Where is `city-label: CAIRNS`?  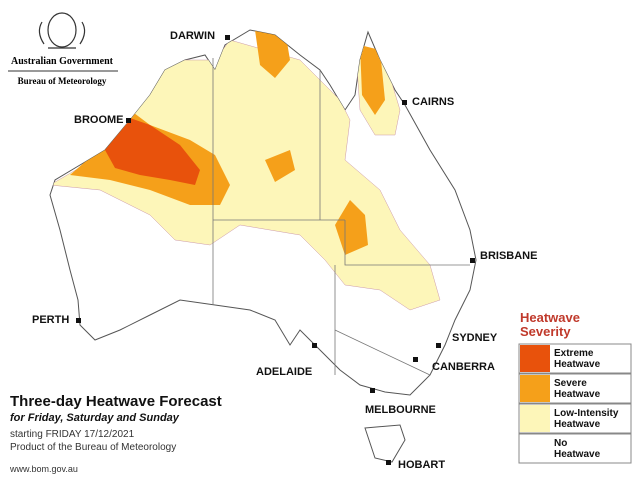
city-label: CAIRNS is located at coordinates (433, 102).